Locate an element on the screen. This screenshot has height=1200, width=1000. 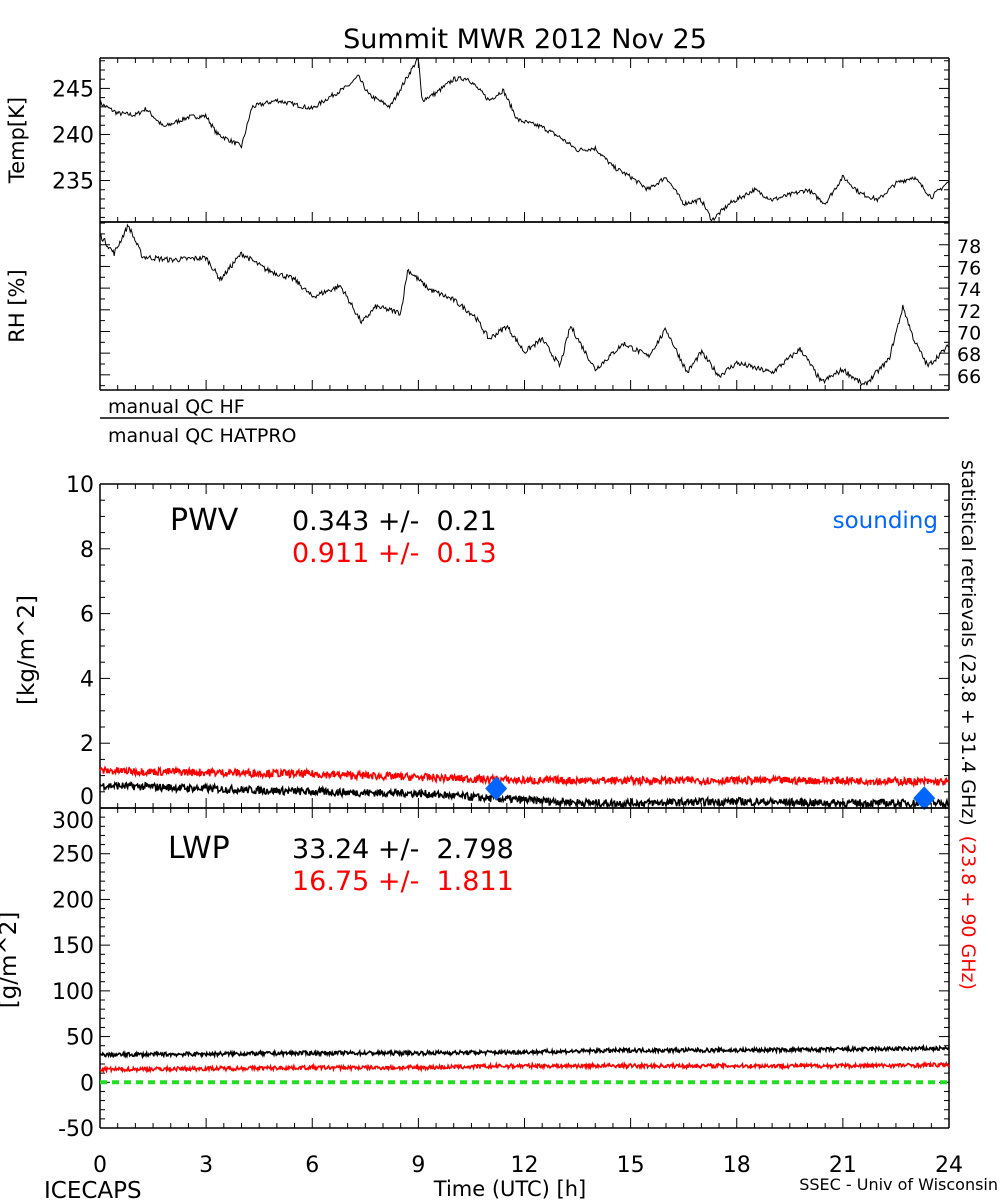
footer-right: SSEC - Univ of Wisconsin is located at coordinates (898, 1184).